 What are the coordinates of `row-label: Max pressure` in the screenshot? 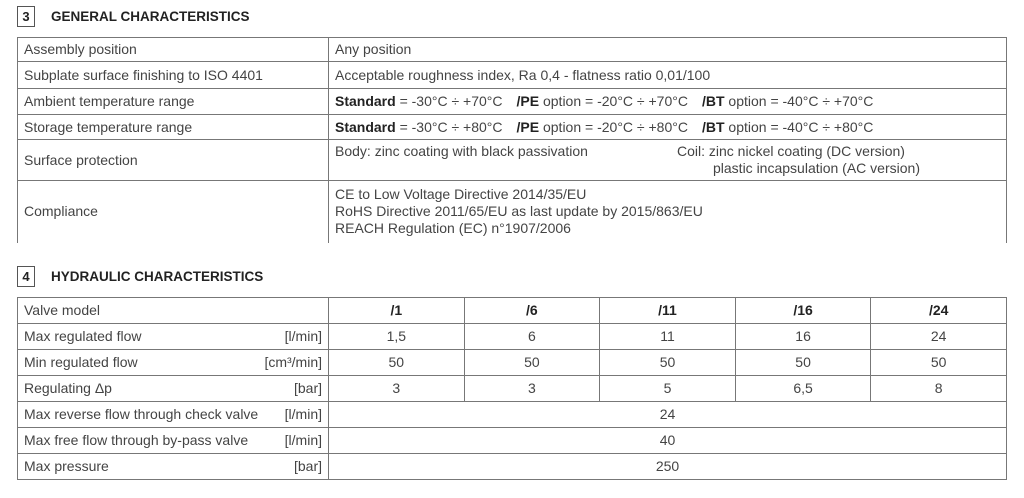 It's located at (66, 466).